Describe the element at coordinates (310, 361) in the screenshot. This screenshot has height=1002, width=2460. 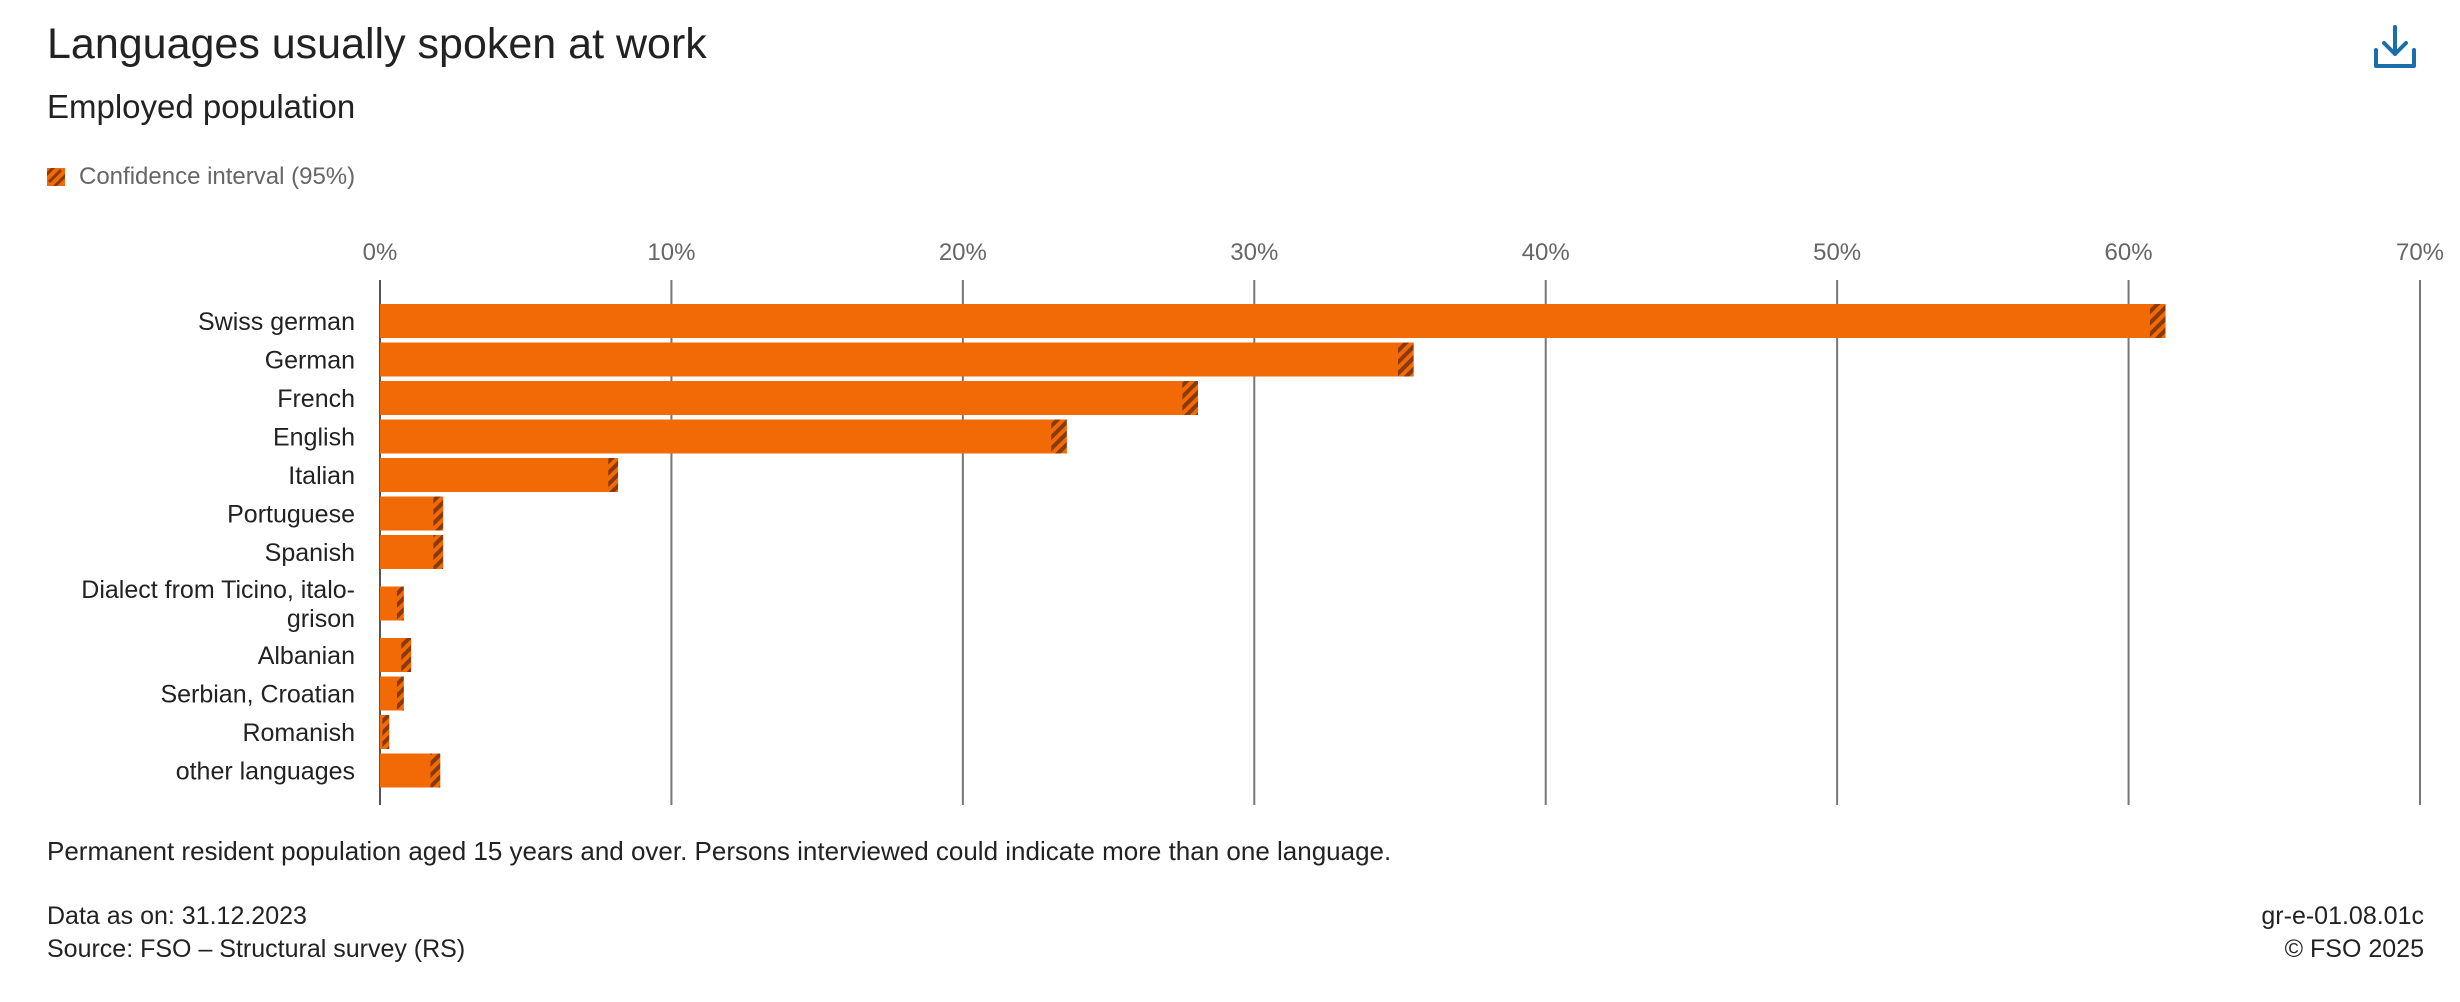
I see `category-label: German` at that location.